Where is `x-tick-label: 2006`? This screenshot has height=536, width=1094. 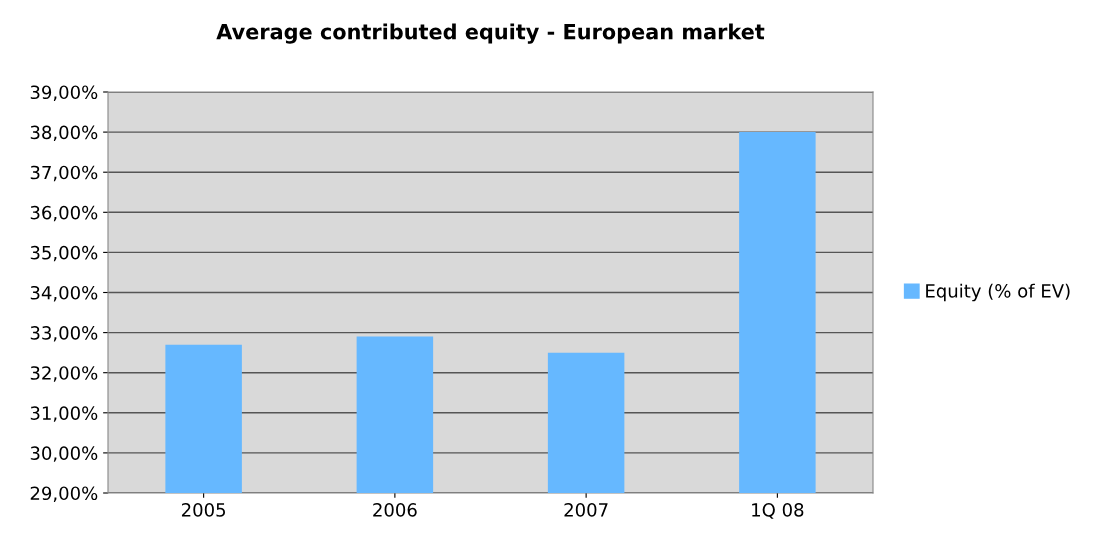
x-tick-label: 2006 is located at coordinates (395, 510).